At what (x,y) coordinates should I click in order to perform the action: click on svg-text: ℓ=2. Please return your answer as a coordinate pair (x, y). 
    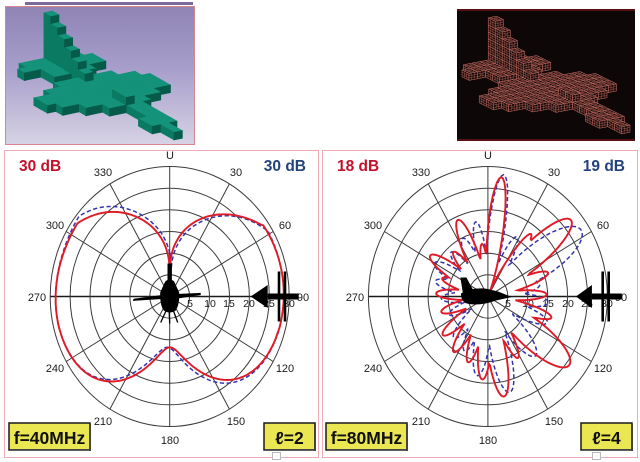
    Looking at the image, I should click on (289, 438).